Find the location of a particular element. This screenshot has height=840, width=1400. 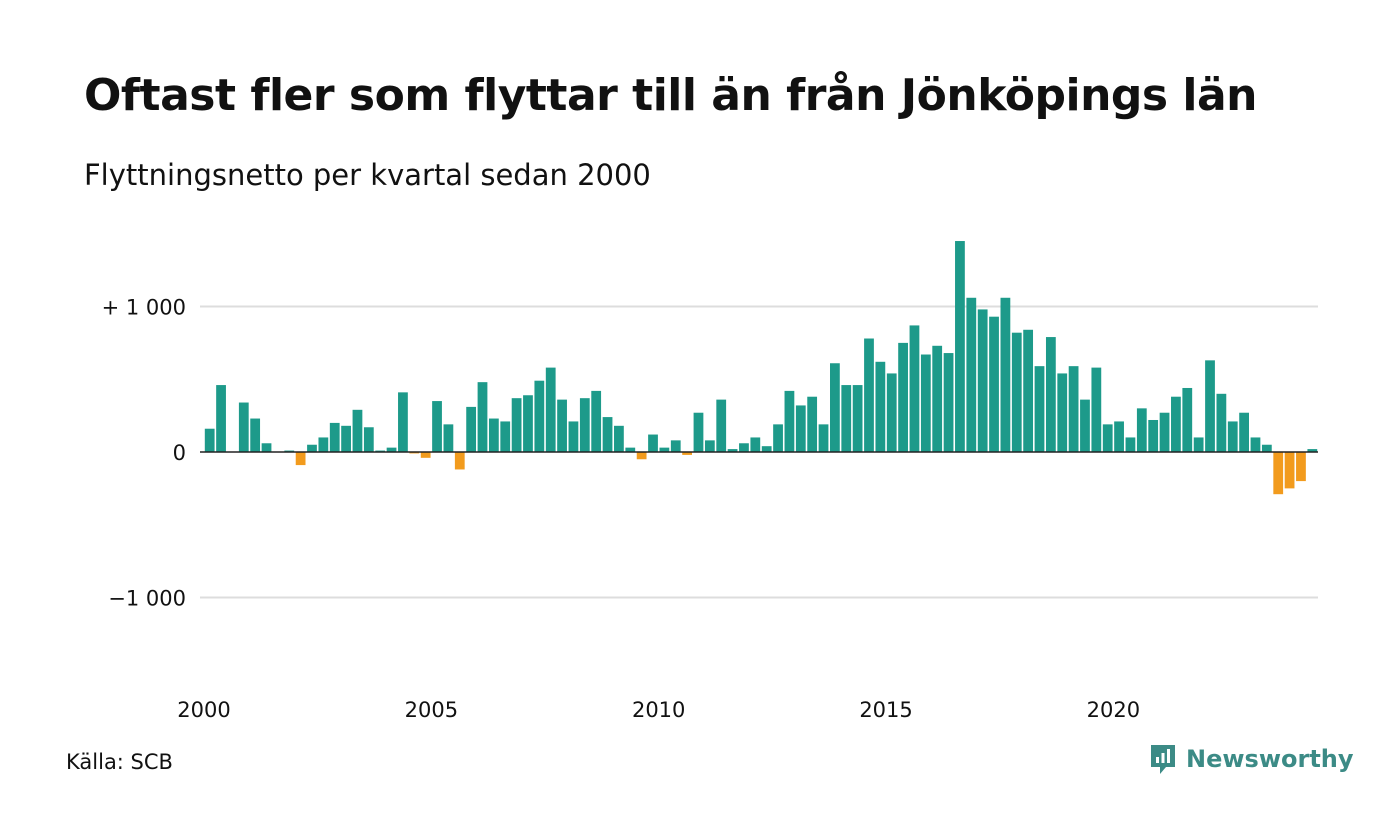

x-tick-label: 2005 is located at coordinates (431, 710).